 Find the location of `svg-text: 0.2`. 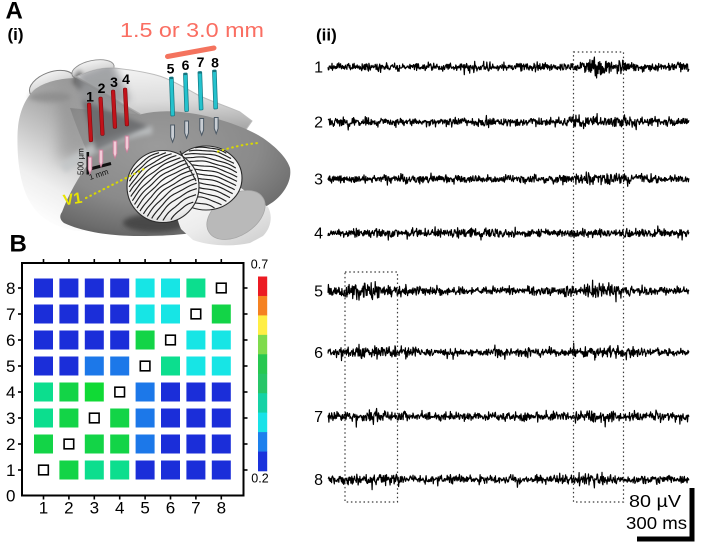

svg-text: 0.2 is located at coordinates (259, 479).